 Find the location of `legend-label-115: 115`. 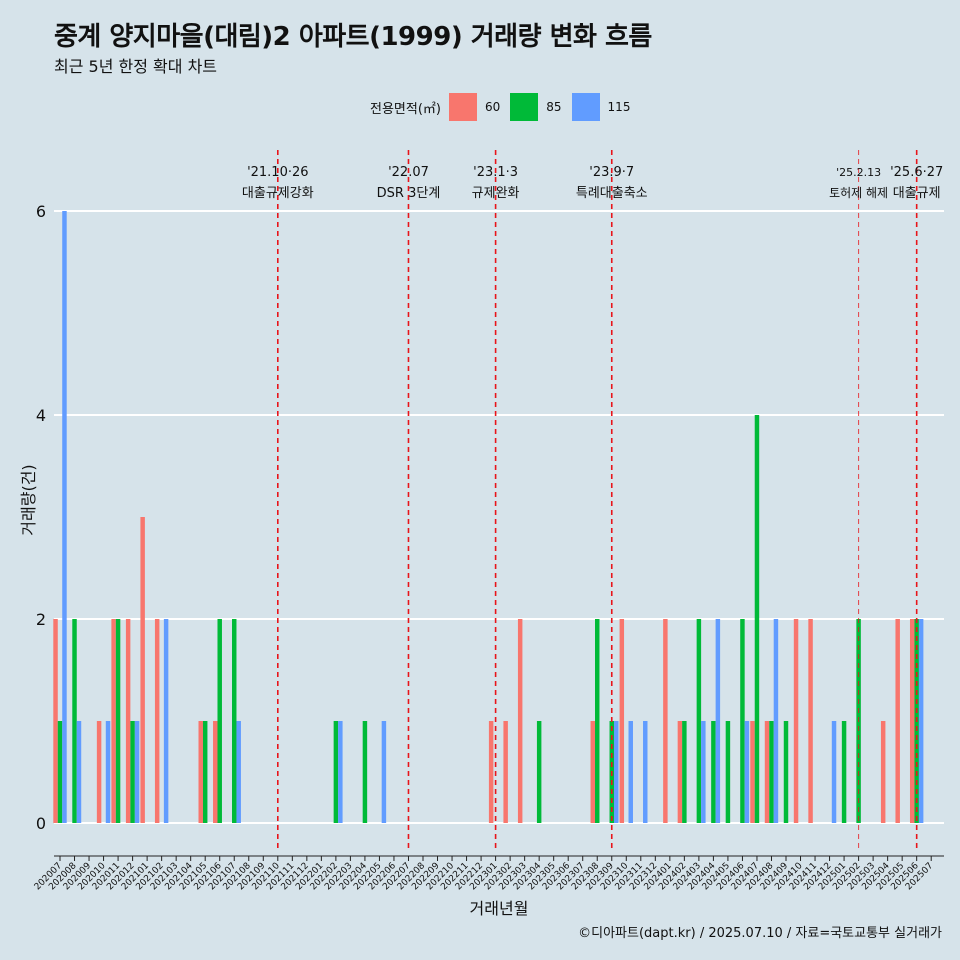

legend-label-115: 115 is located at coordinates (619, 107).